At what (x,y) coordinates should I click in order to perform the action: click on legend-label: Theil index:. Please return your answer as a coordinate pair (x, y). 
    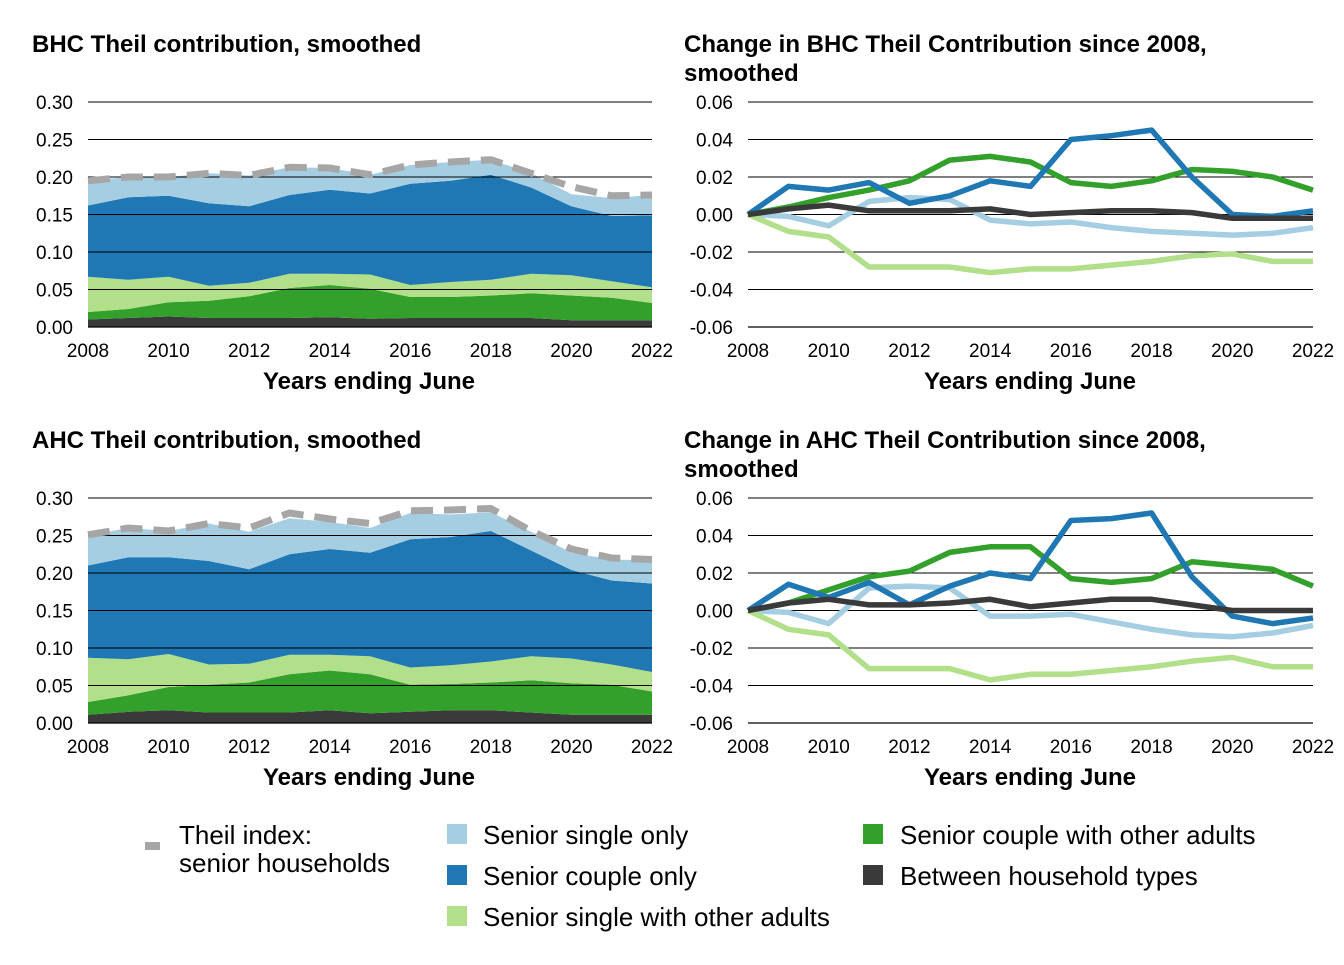
    Looking at the image, I should click on (245, 835).